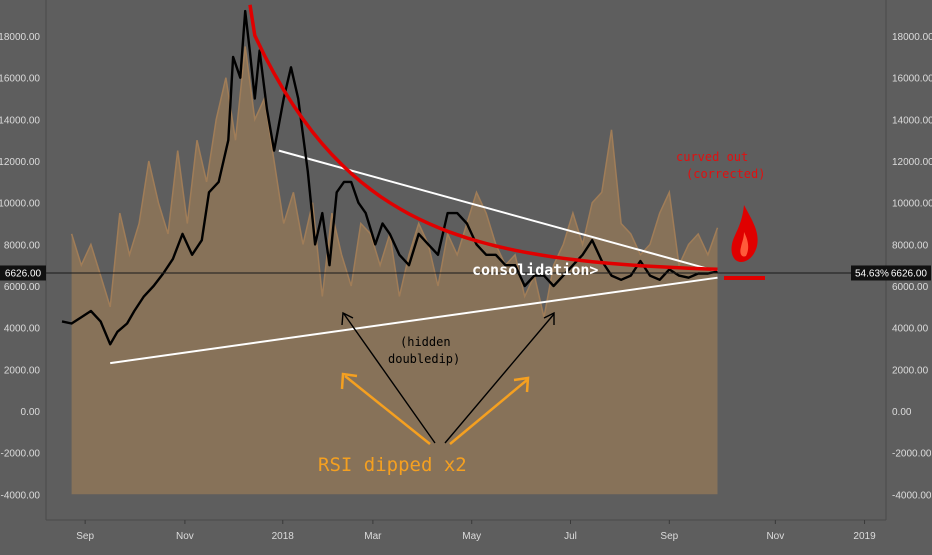 This screenshot has width=932, height=555. I want to click on price-label-left: 6626.00, so click(23, 273).